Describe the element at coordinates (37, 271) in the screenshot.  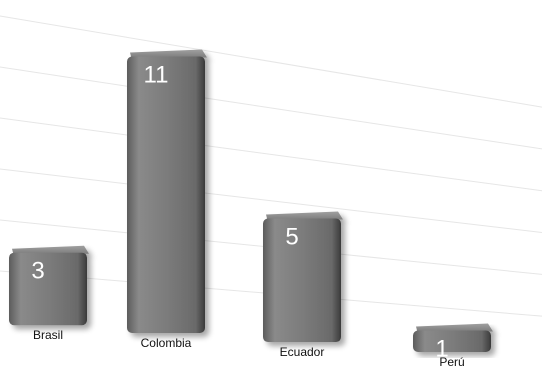
I see `data-label: 3` at that location.